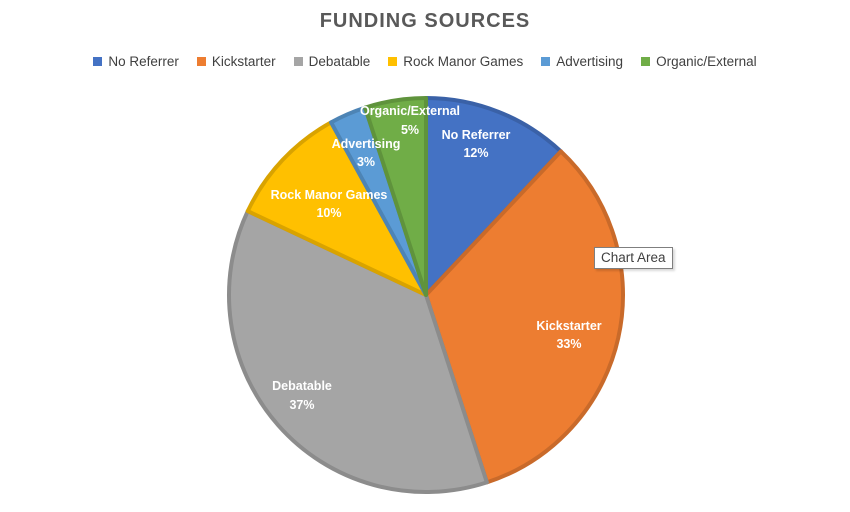 This screenshot has width=850, height=512. I want to click on legend-item-kickstarter: Kickstarter, so click(236, 61).